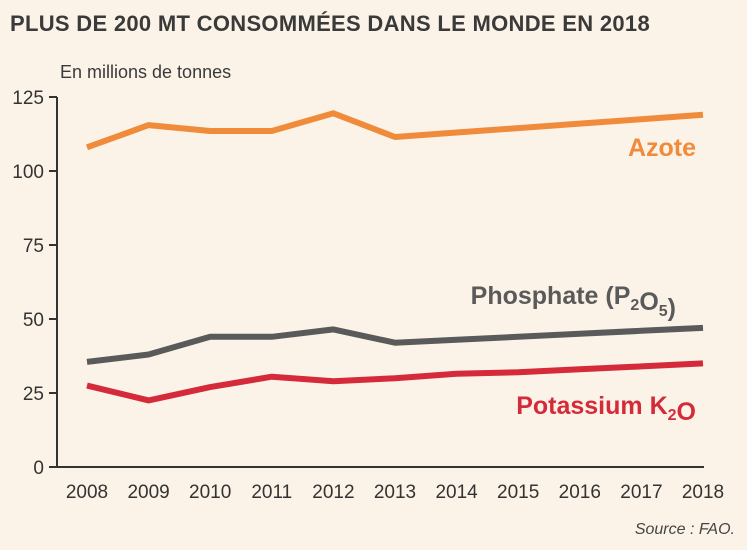 Image resolution: width=747 pixels, height=550 pixels. Describe the element at coordinates (456, 492) in the screenshot. I see `x-tick-label: 2014` at that location.